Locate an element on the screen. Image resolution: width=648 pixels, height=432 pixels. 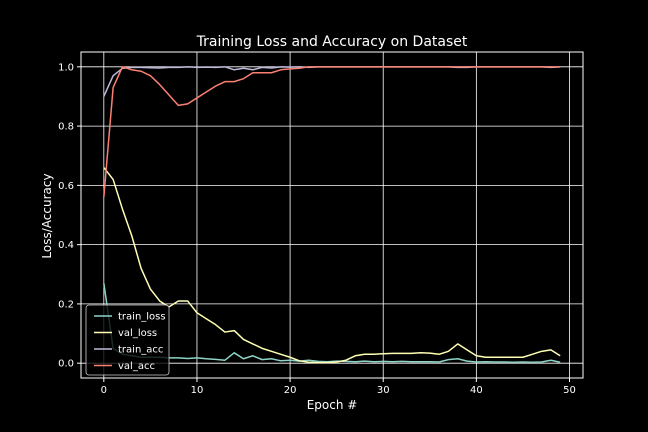
y-tick-label: 0.0 is located at coordinates (66, 364).